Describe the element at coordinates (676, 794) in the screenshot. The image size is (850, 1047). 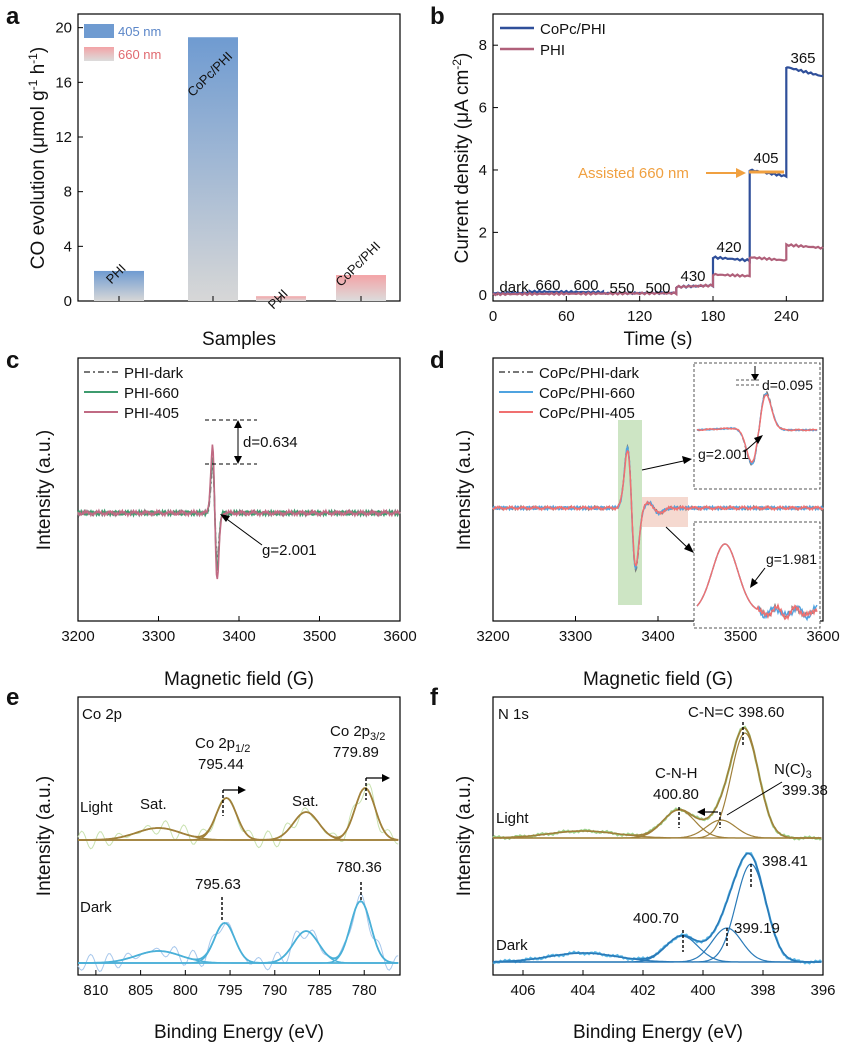
I see `panel-f-400-80: 400.80` at that location.